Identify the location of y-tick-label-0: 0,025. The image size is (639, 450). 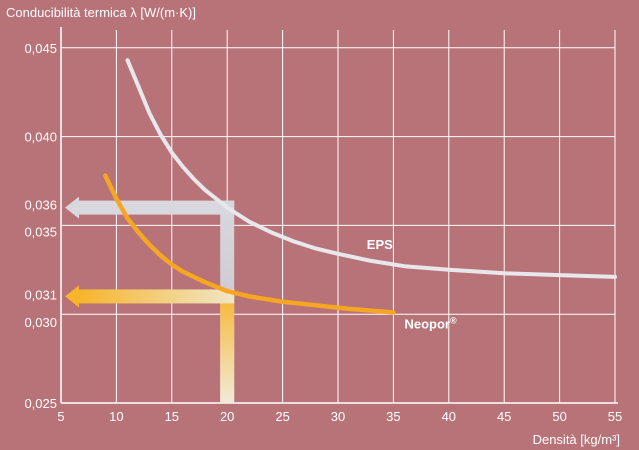
(40, 403).